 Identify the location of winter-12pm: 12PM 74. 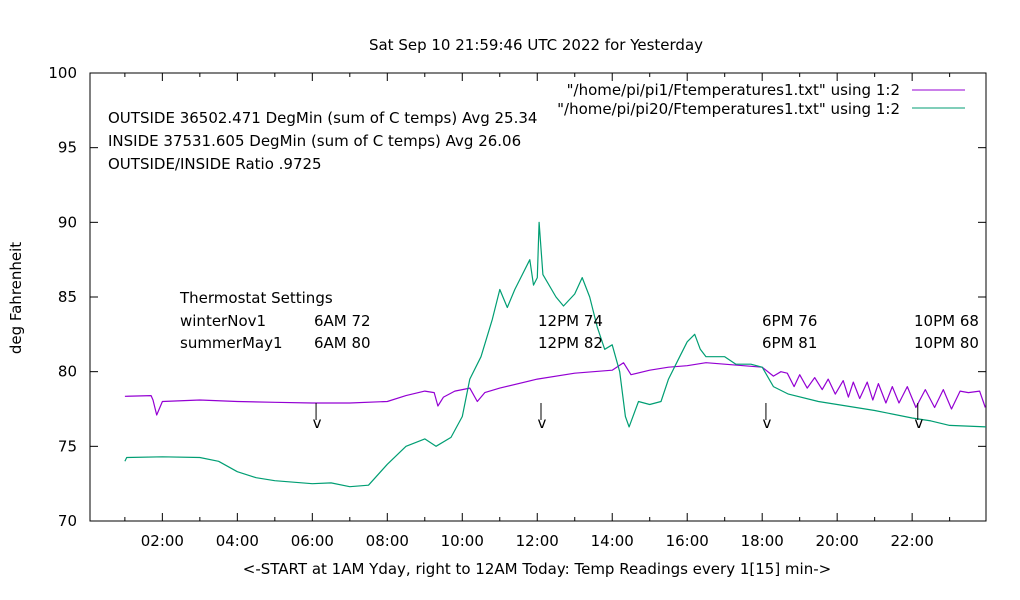
(570, 321).